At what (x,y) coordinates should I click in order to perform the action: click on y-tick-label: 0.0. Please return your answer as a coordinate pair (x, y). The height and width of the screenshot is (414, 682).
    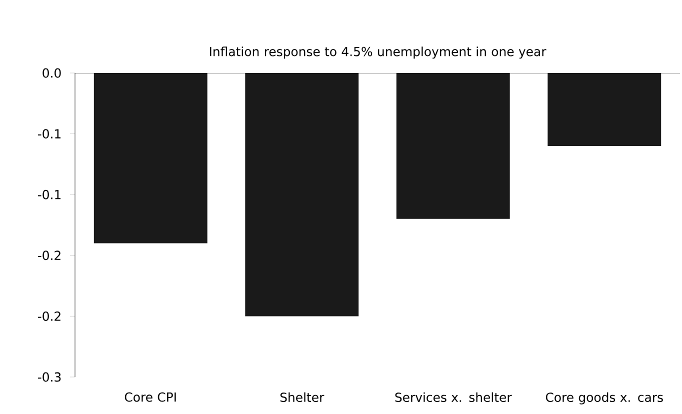
    Looking at the image, I should click on (51, 73).